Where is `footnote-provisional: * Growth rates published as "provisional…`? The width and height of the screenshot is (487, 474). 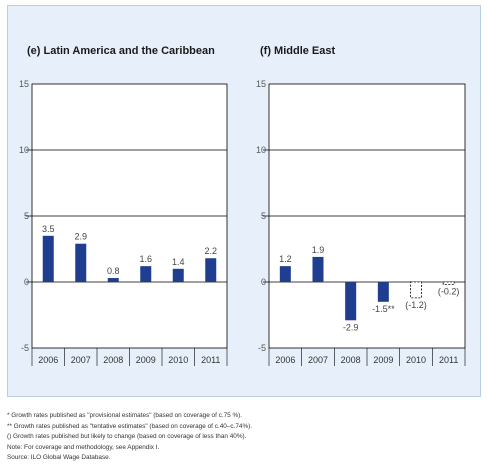 footnote-provisional: * Growth rates published as "provisional… is located at coordinates (125, 415).